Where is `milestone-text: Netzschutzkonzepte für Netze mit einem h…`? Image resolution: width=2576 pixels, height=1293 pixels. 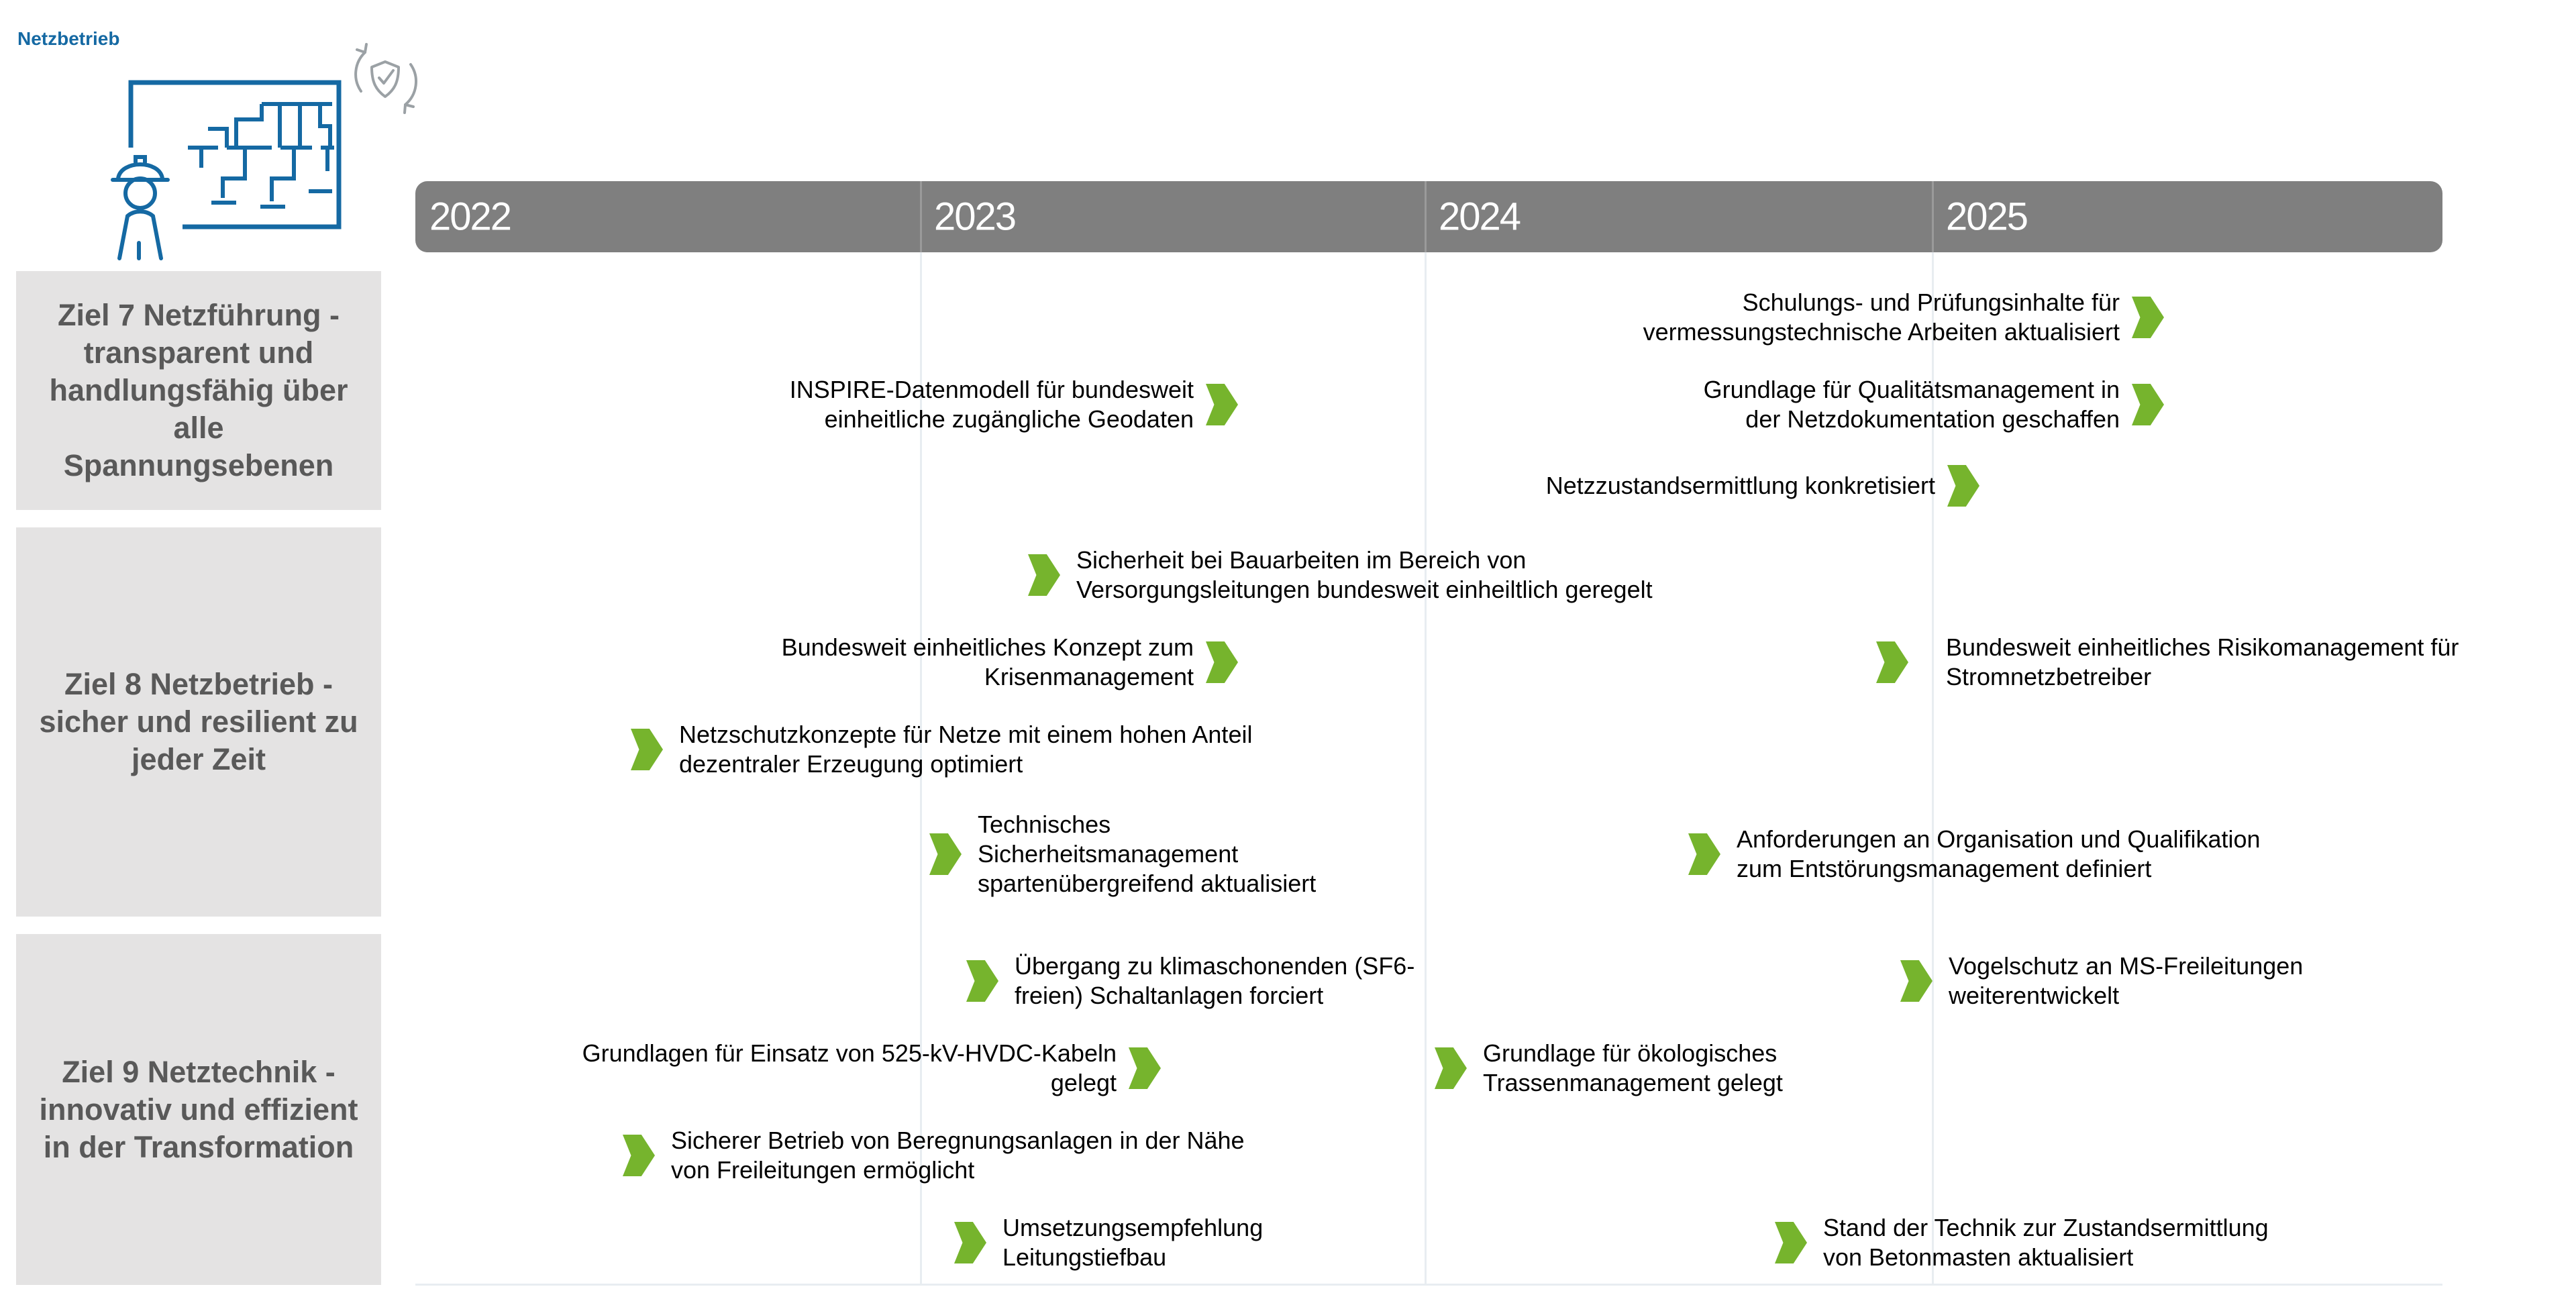
milestone-text: Netzschutzkonzepte für Netze mit einem h… is located at coordinates (966, 749).